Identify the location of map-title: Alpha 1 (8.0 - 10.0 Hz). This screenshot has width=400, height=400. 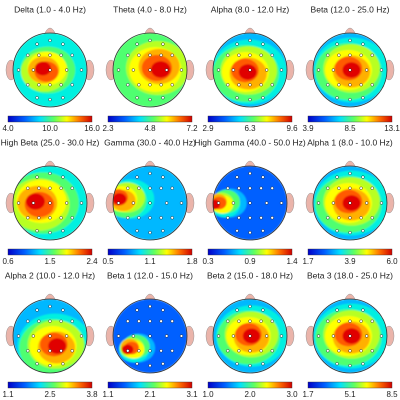
(350, 142).